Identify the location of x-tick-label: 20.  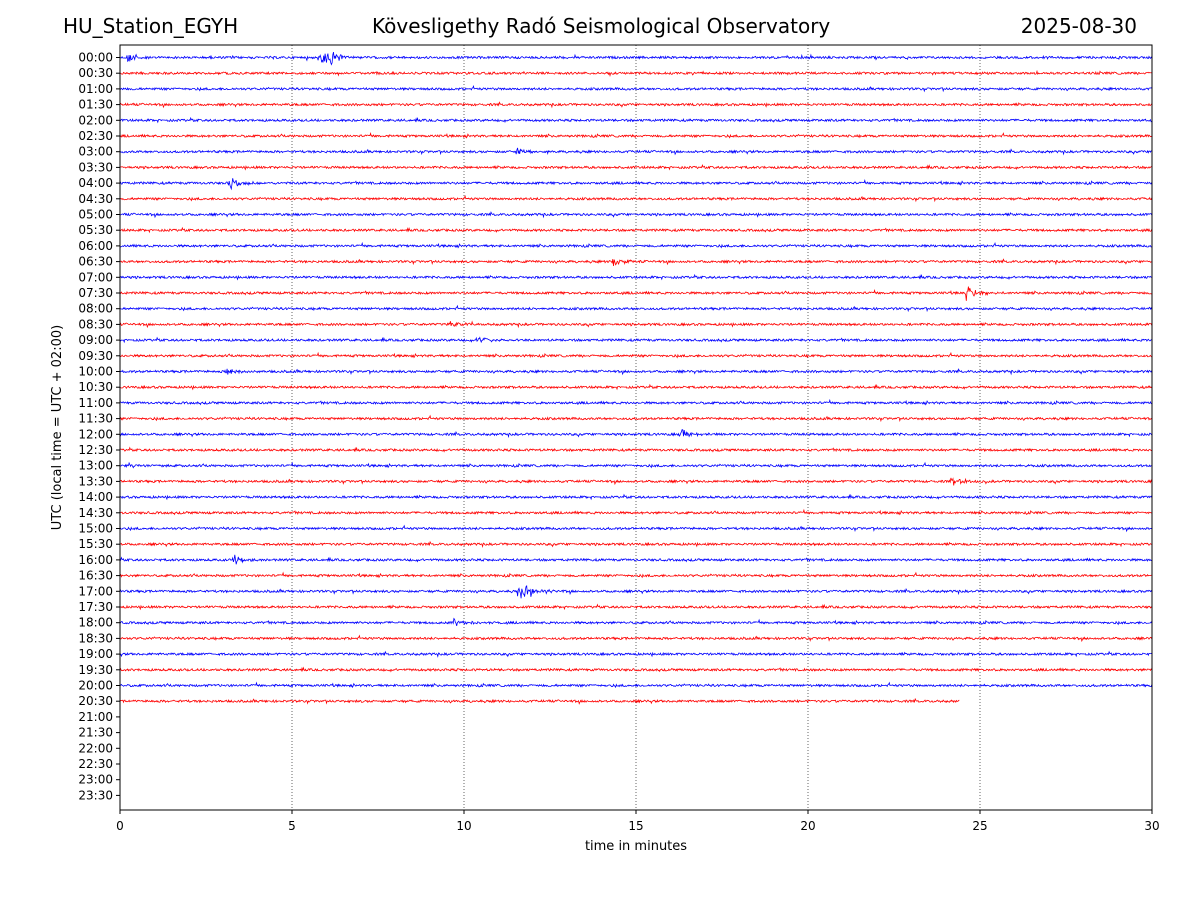
(807, 826).